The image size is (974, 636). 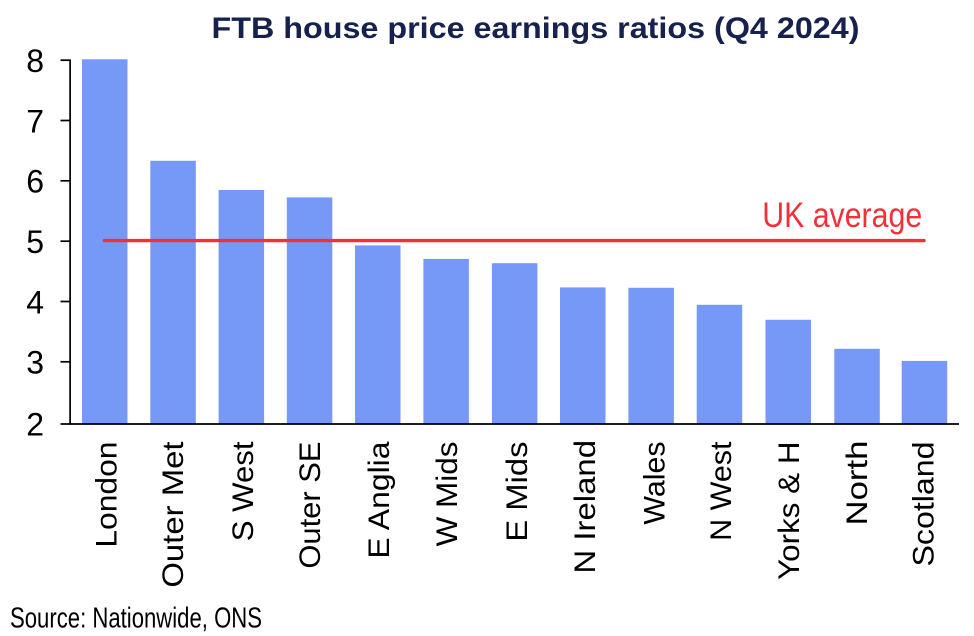 I want to click on svg-text: Scotland, so click(x=924, y=504).